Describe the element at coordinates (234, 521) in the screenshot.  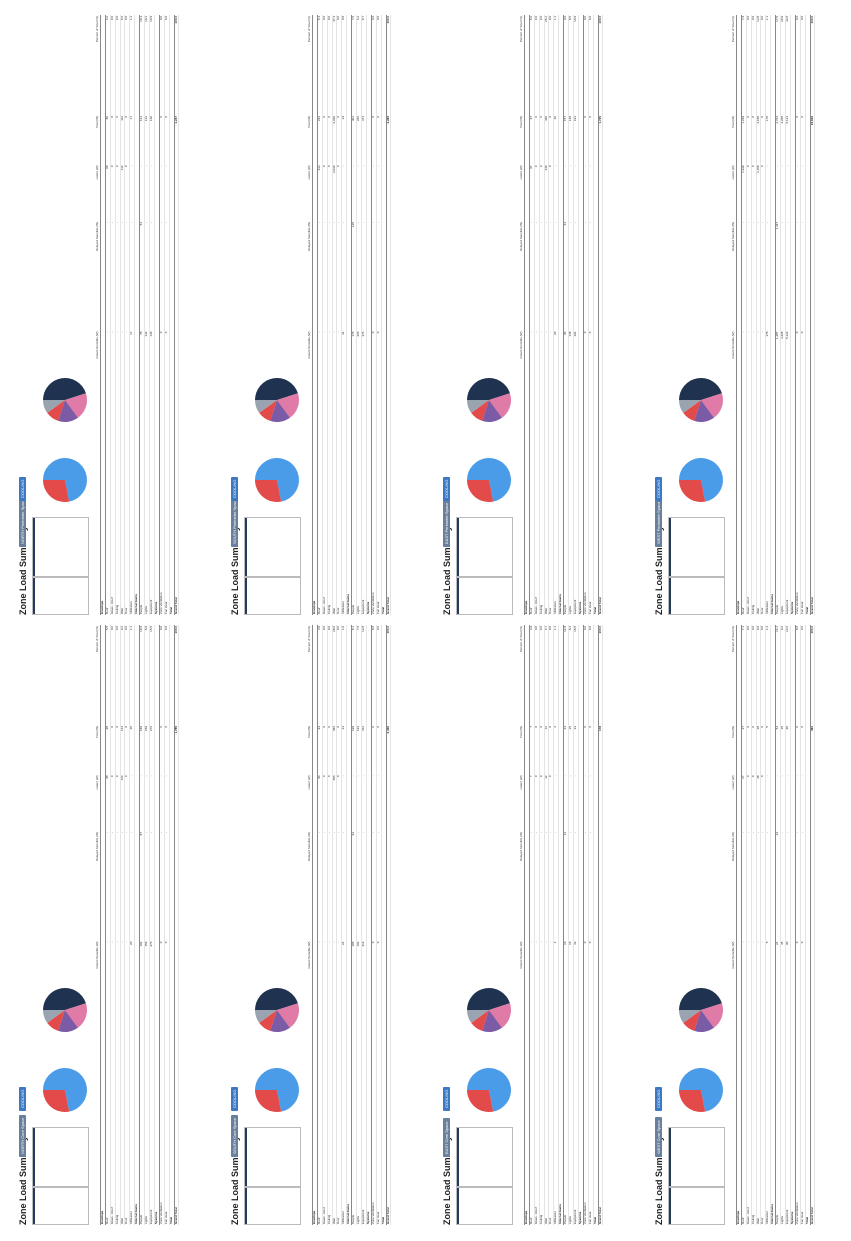
I see `space-tag: SOUTH Perimeter Space` at that location.